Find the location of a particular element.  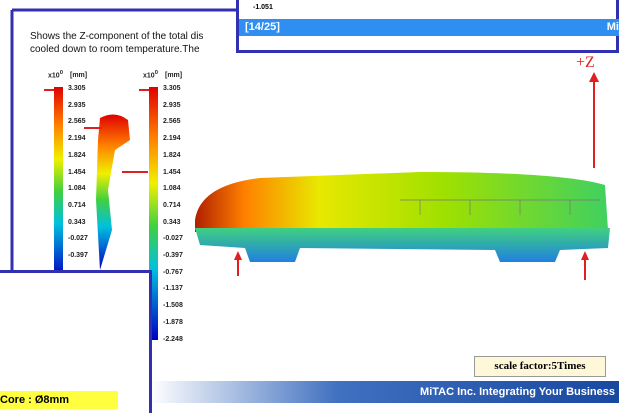

popup-window: -1.051 [14/25] Mi is located at coordinates (427, 26).